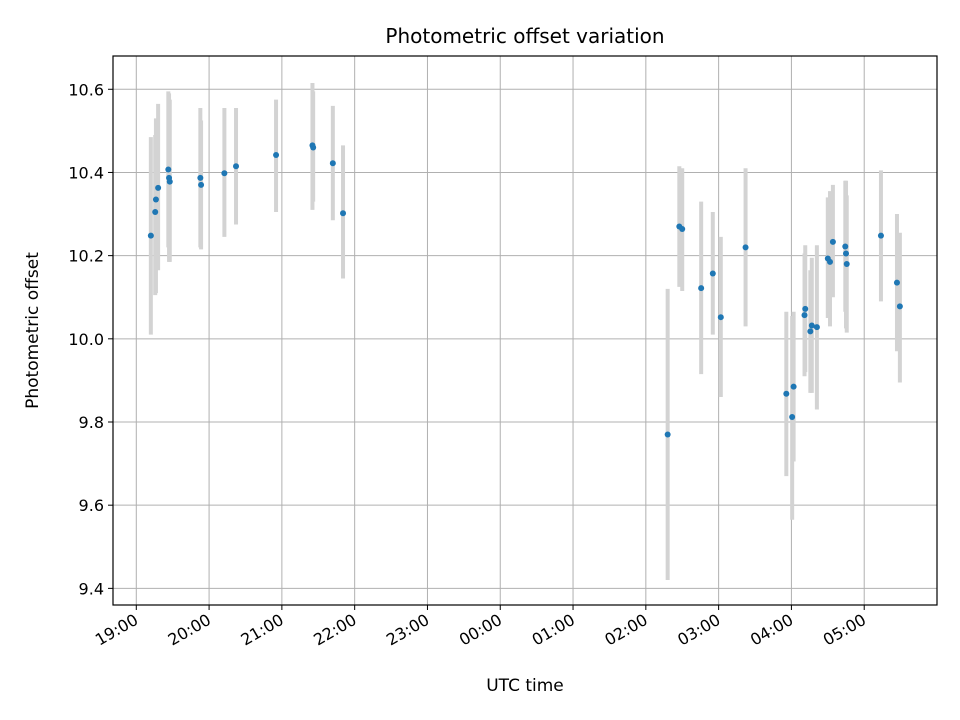 The width and height of the screenshot is (960, 720). Describe the element at coordinates (86, 172) in the screenshot. I see `y-tick-label: 10.4` at that location.